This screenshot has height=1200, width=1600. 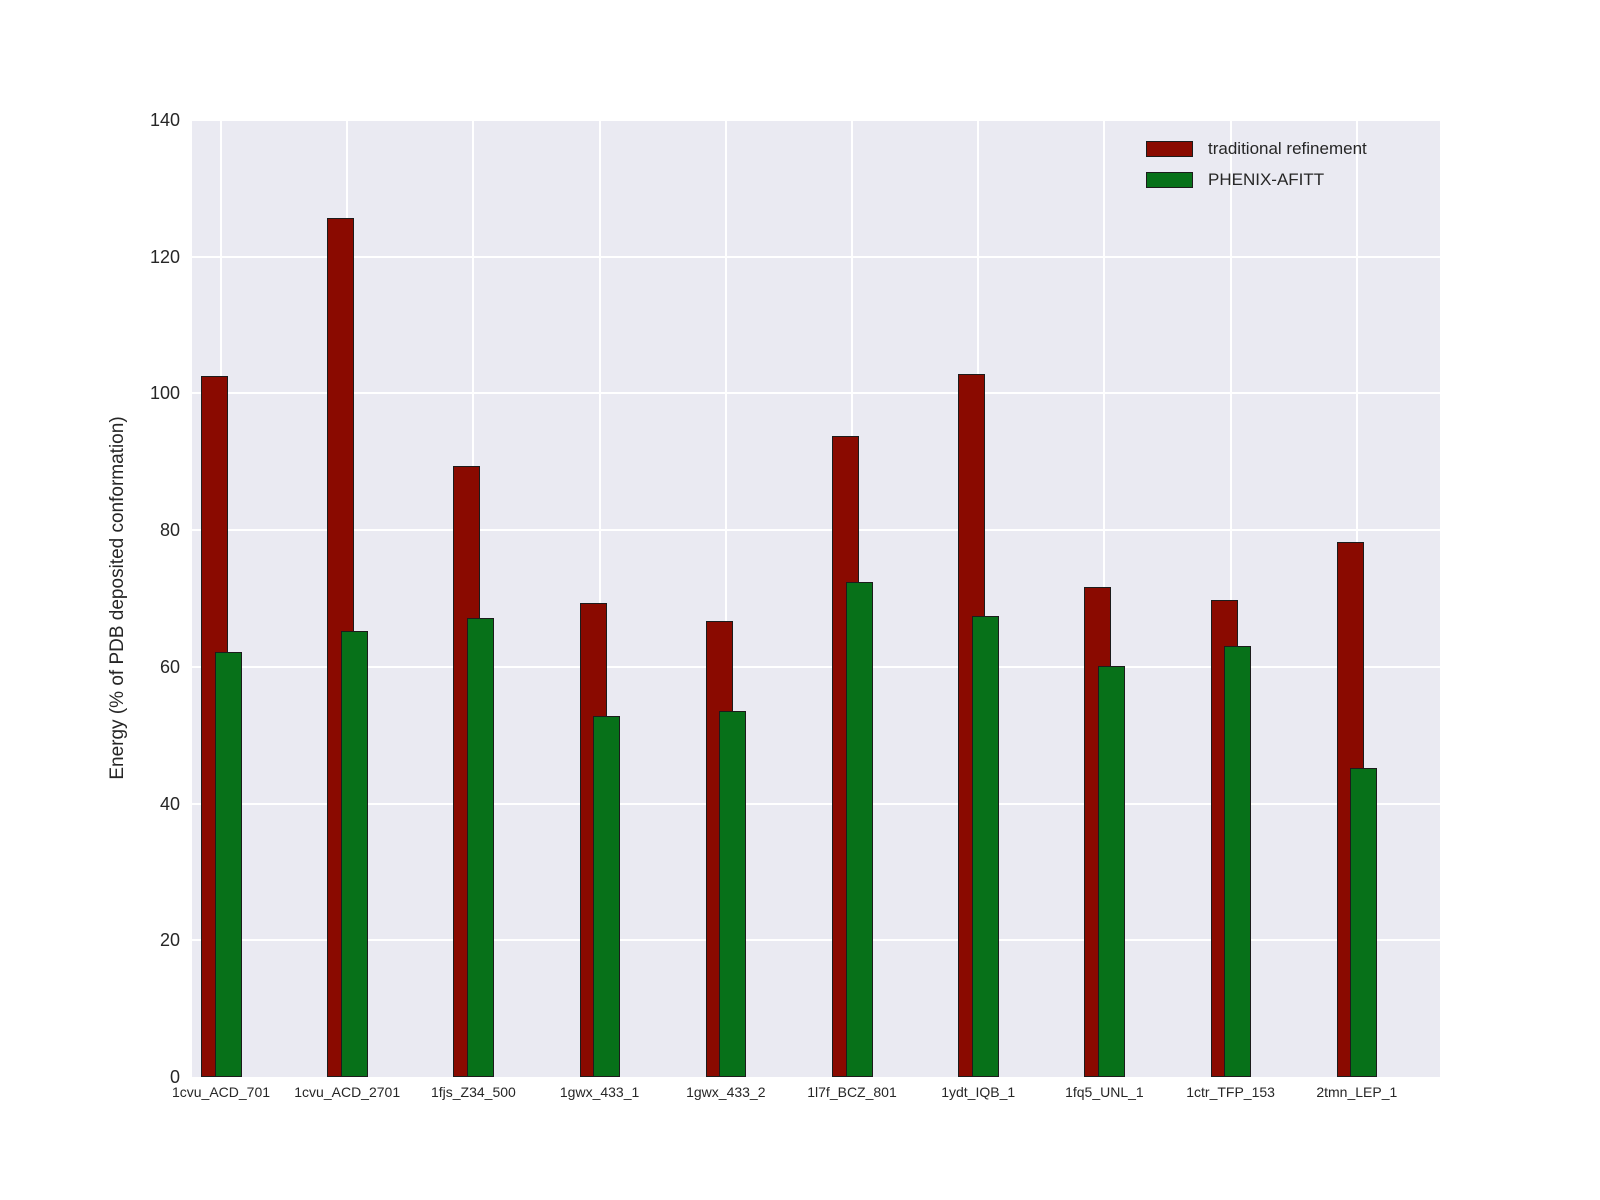 What do you see at coordinates (1230, 1092) in the screenshot?
I see `x-tick-label: 1ctr_TFP_153` at bounding box center [1230, 1092].